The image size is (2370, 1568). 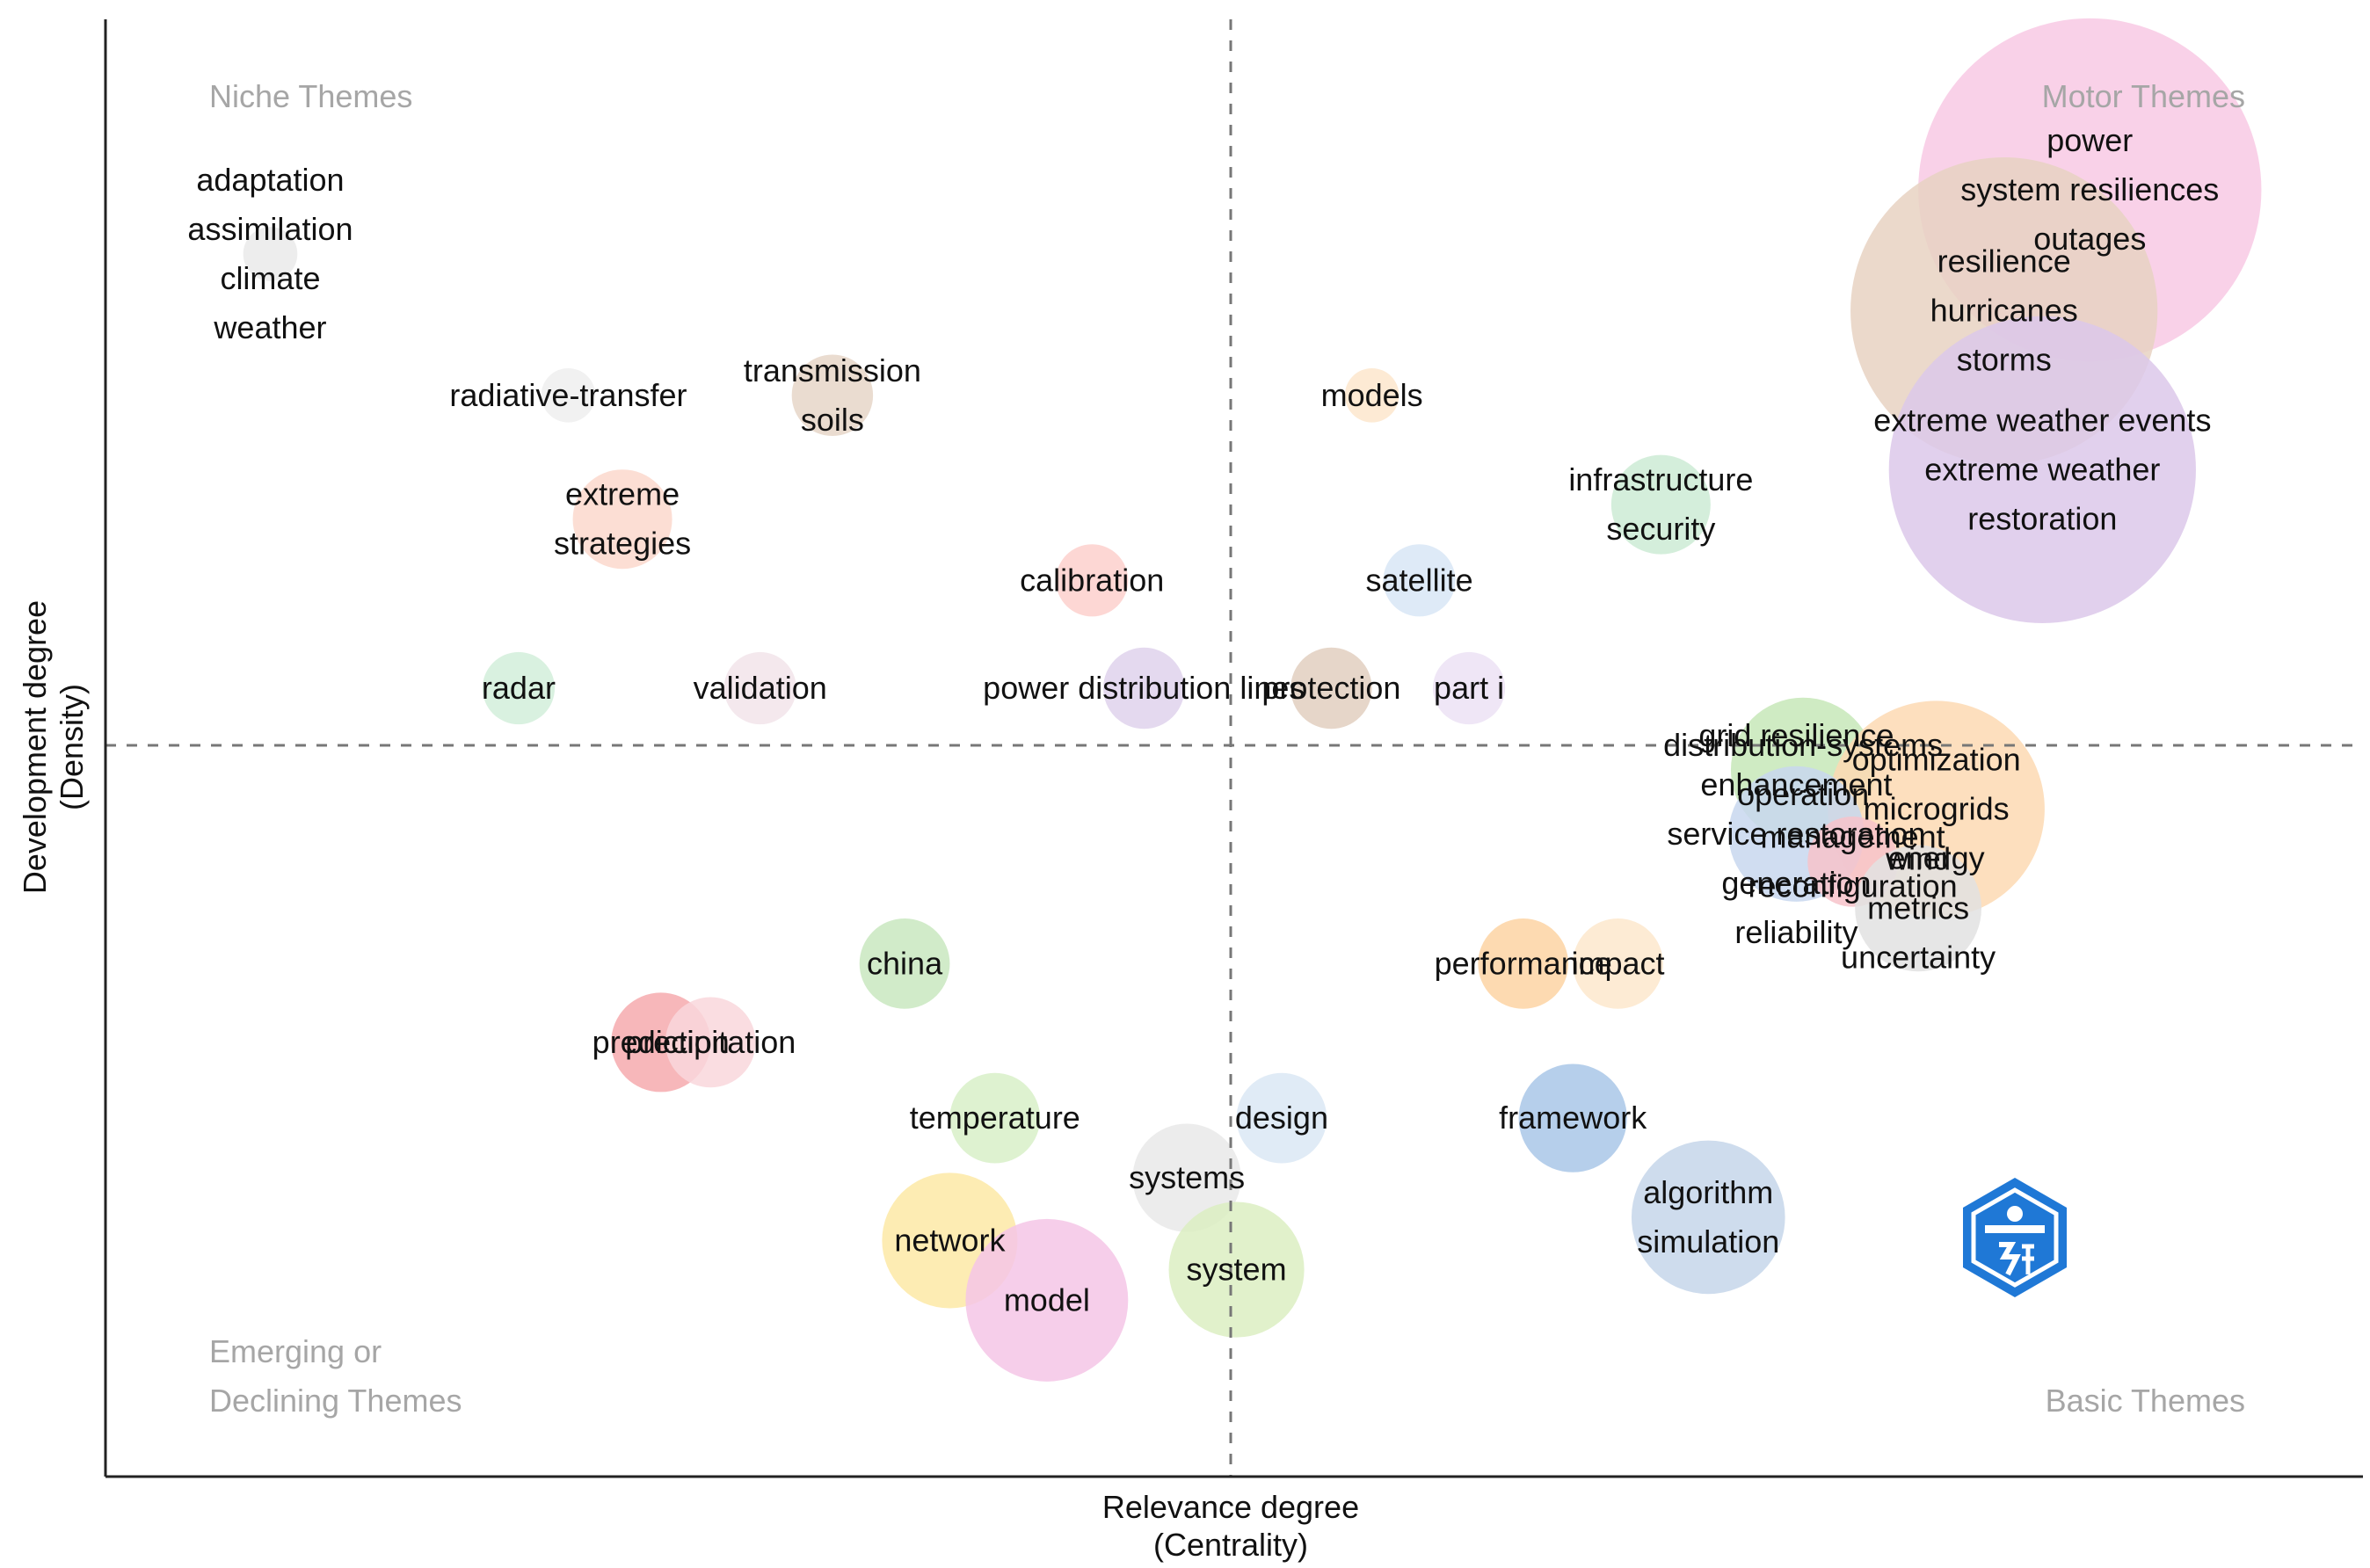 What do you see at coordinates (269, 327) in the screenshot?
I see `cluster-label-3-3: weather` at bounding box center [269, 327].